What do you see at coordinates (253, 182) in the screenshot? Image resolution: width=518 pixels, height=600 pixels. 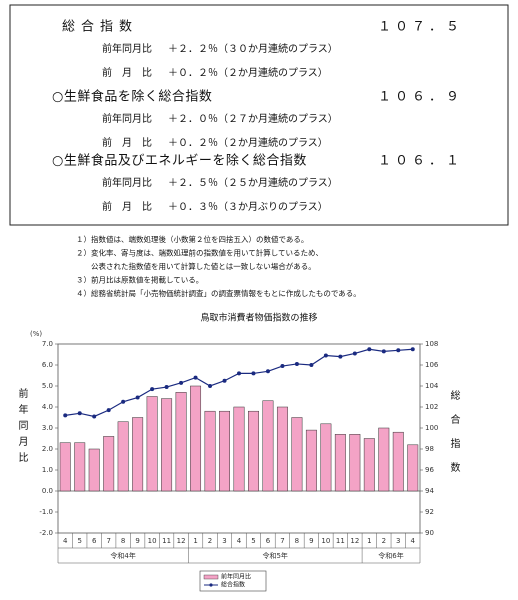 I see `row-text: ＋２．５％（２５か月連続のプラス）` at bounding box center [253, 182].